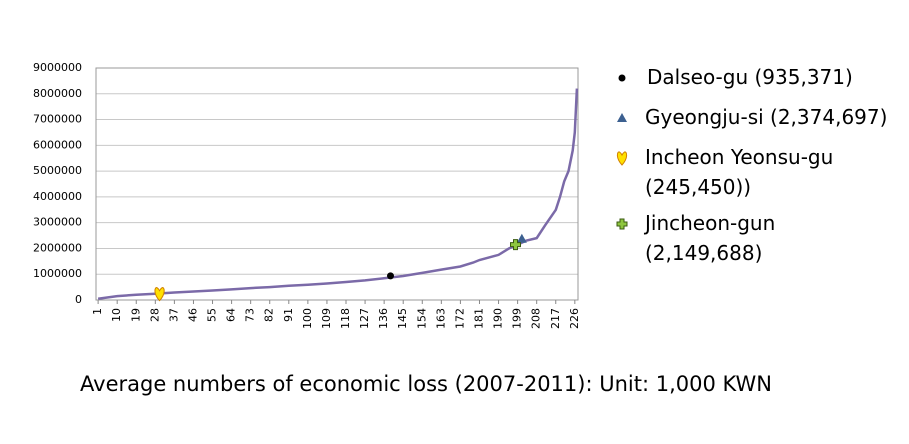 The height and width of the screenshot is (444, 909). Describe the element at coordinates (135, 315) in the screenshot. I see `x-tick-label: 19` at that location.